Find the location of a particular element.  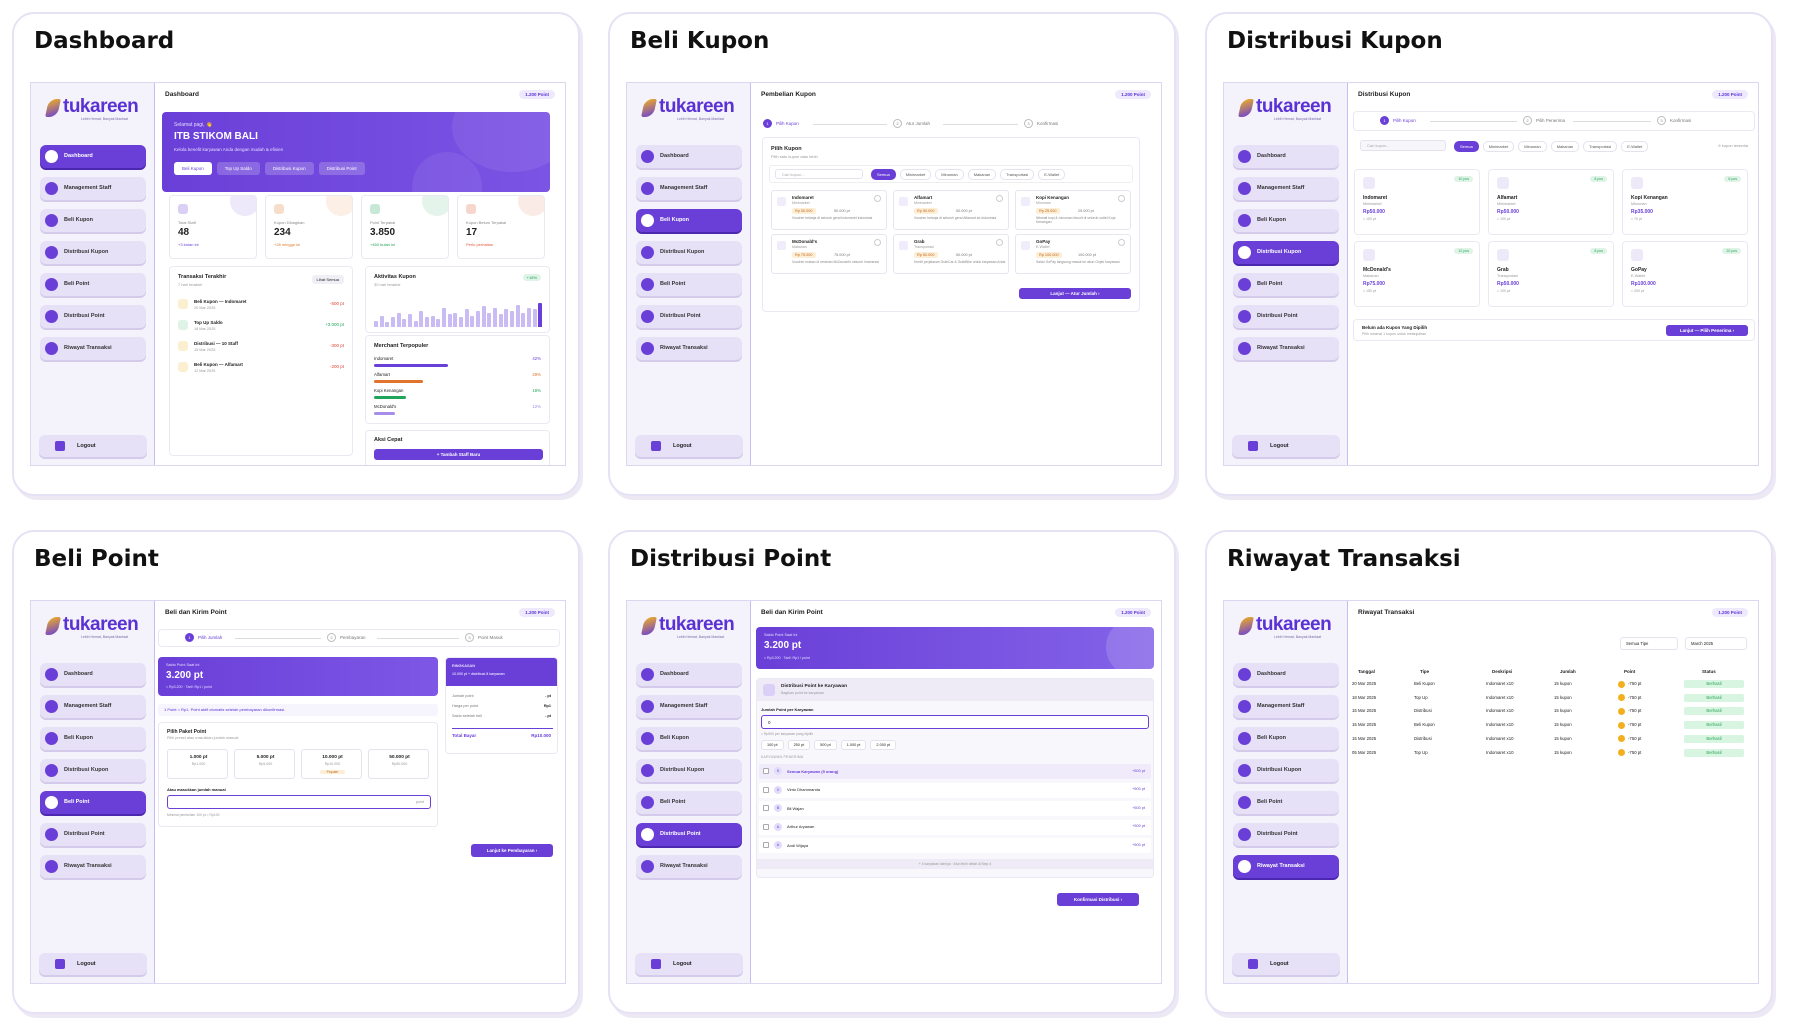

coupon-item: 8 pcs Grab Transportasi Rp50.000 ≈ 100 pt is located at coordinates (1551, 274).